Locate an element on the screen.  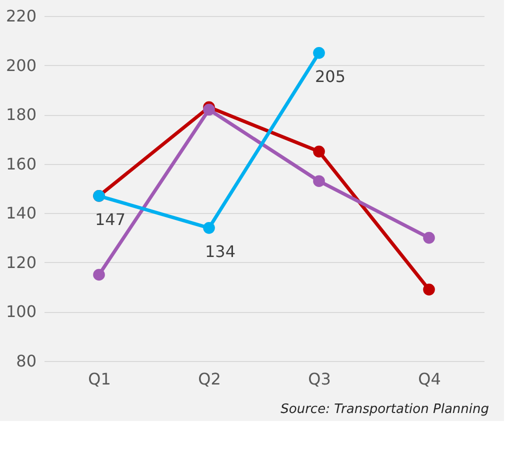
x-tick-label: Q3 is located at coordinates (319, 379).